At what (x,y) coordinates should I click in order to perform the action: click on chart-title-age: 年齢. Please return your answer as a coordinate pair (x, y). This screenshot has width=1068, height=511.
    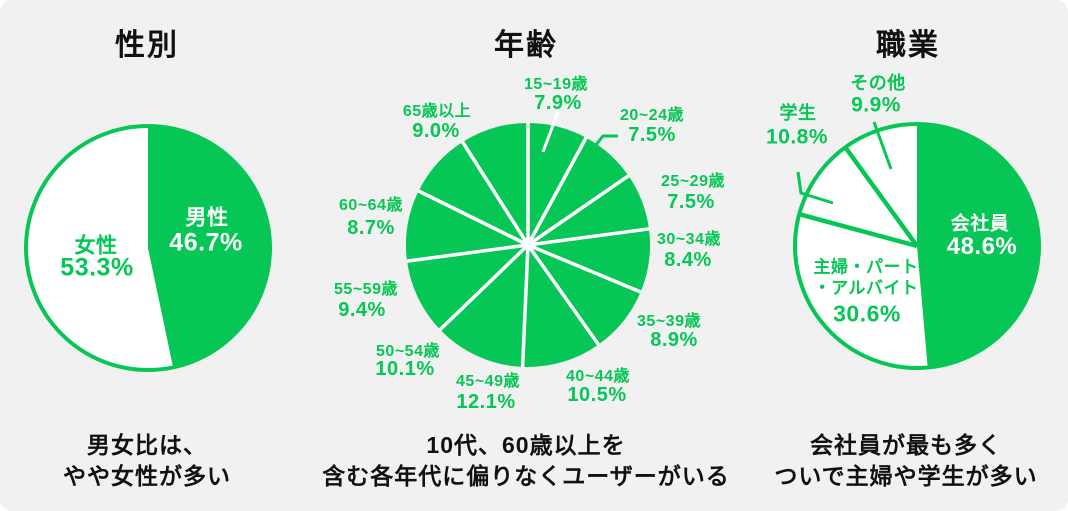
    Looking at the image, I should click on (526, 45).